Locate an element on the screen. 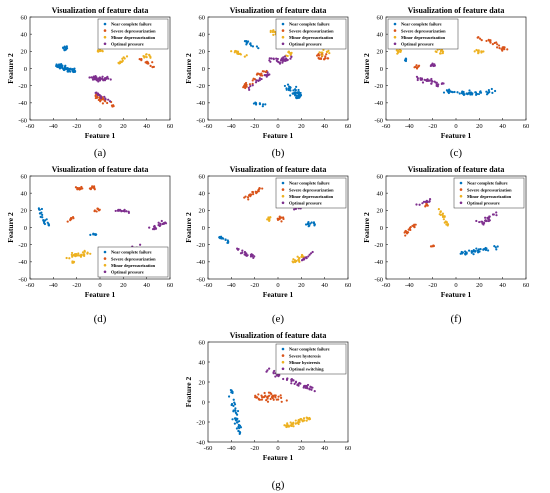 This screenshot has width=550, height=493. series-optimal-switching is located at coordinates (290, 380).